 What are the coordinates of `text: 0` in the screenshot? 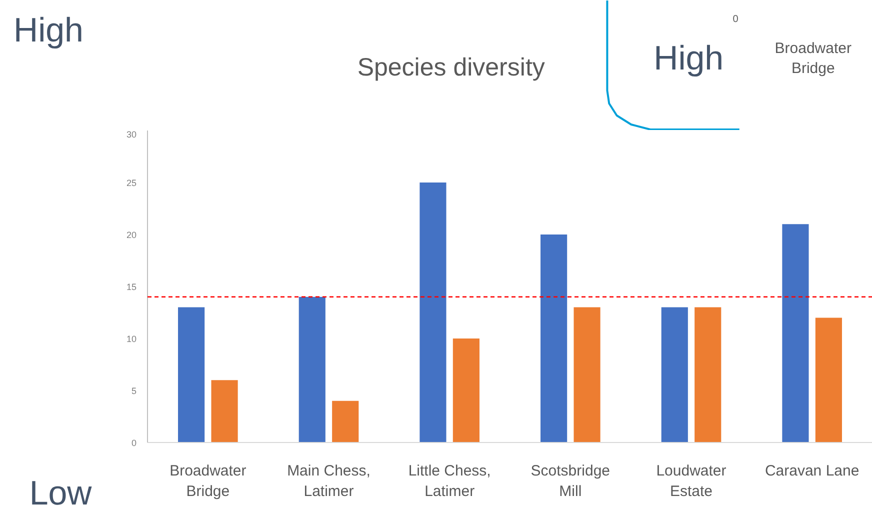 It's located at (735, 19).